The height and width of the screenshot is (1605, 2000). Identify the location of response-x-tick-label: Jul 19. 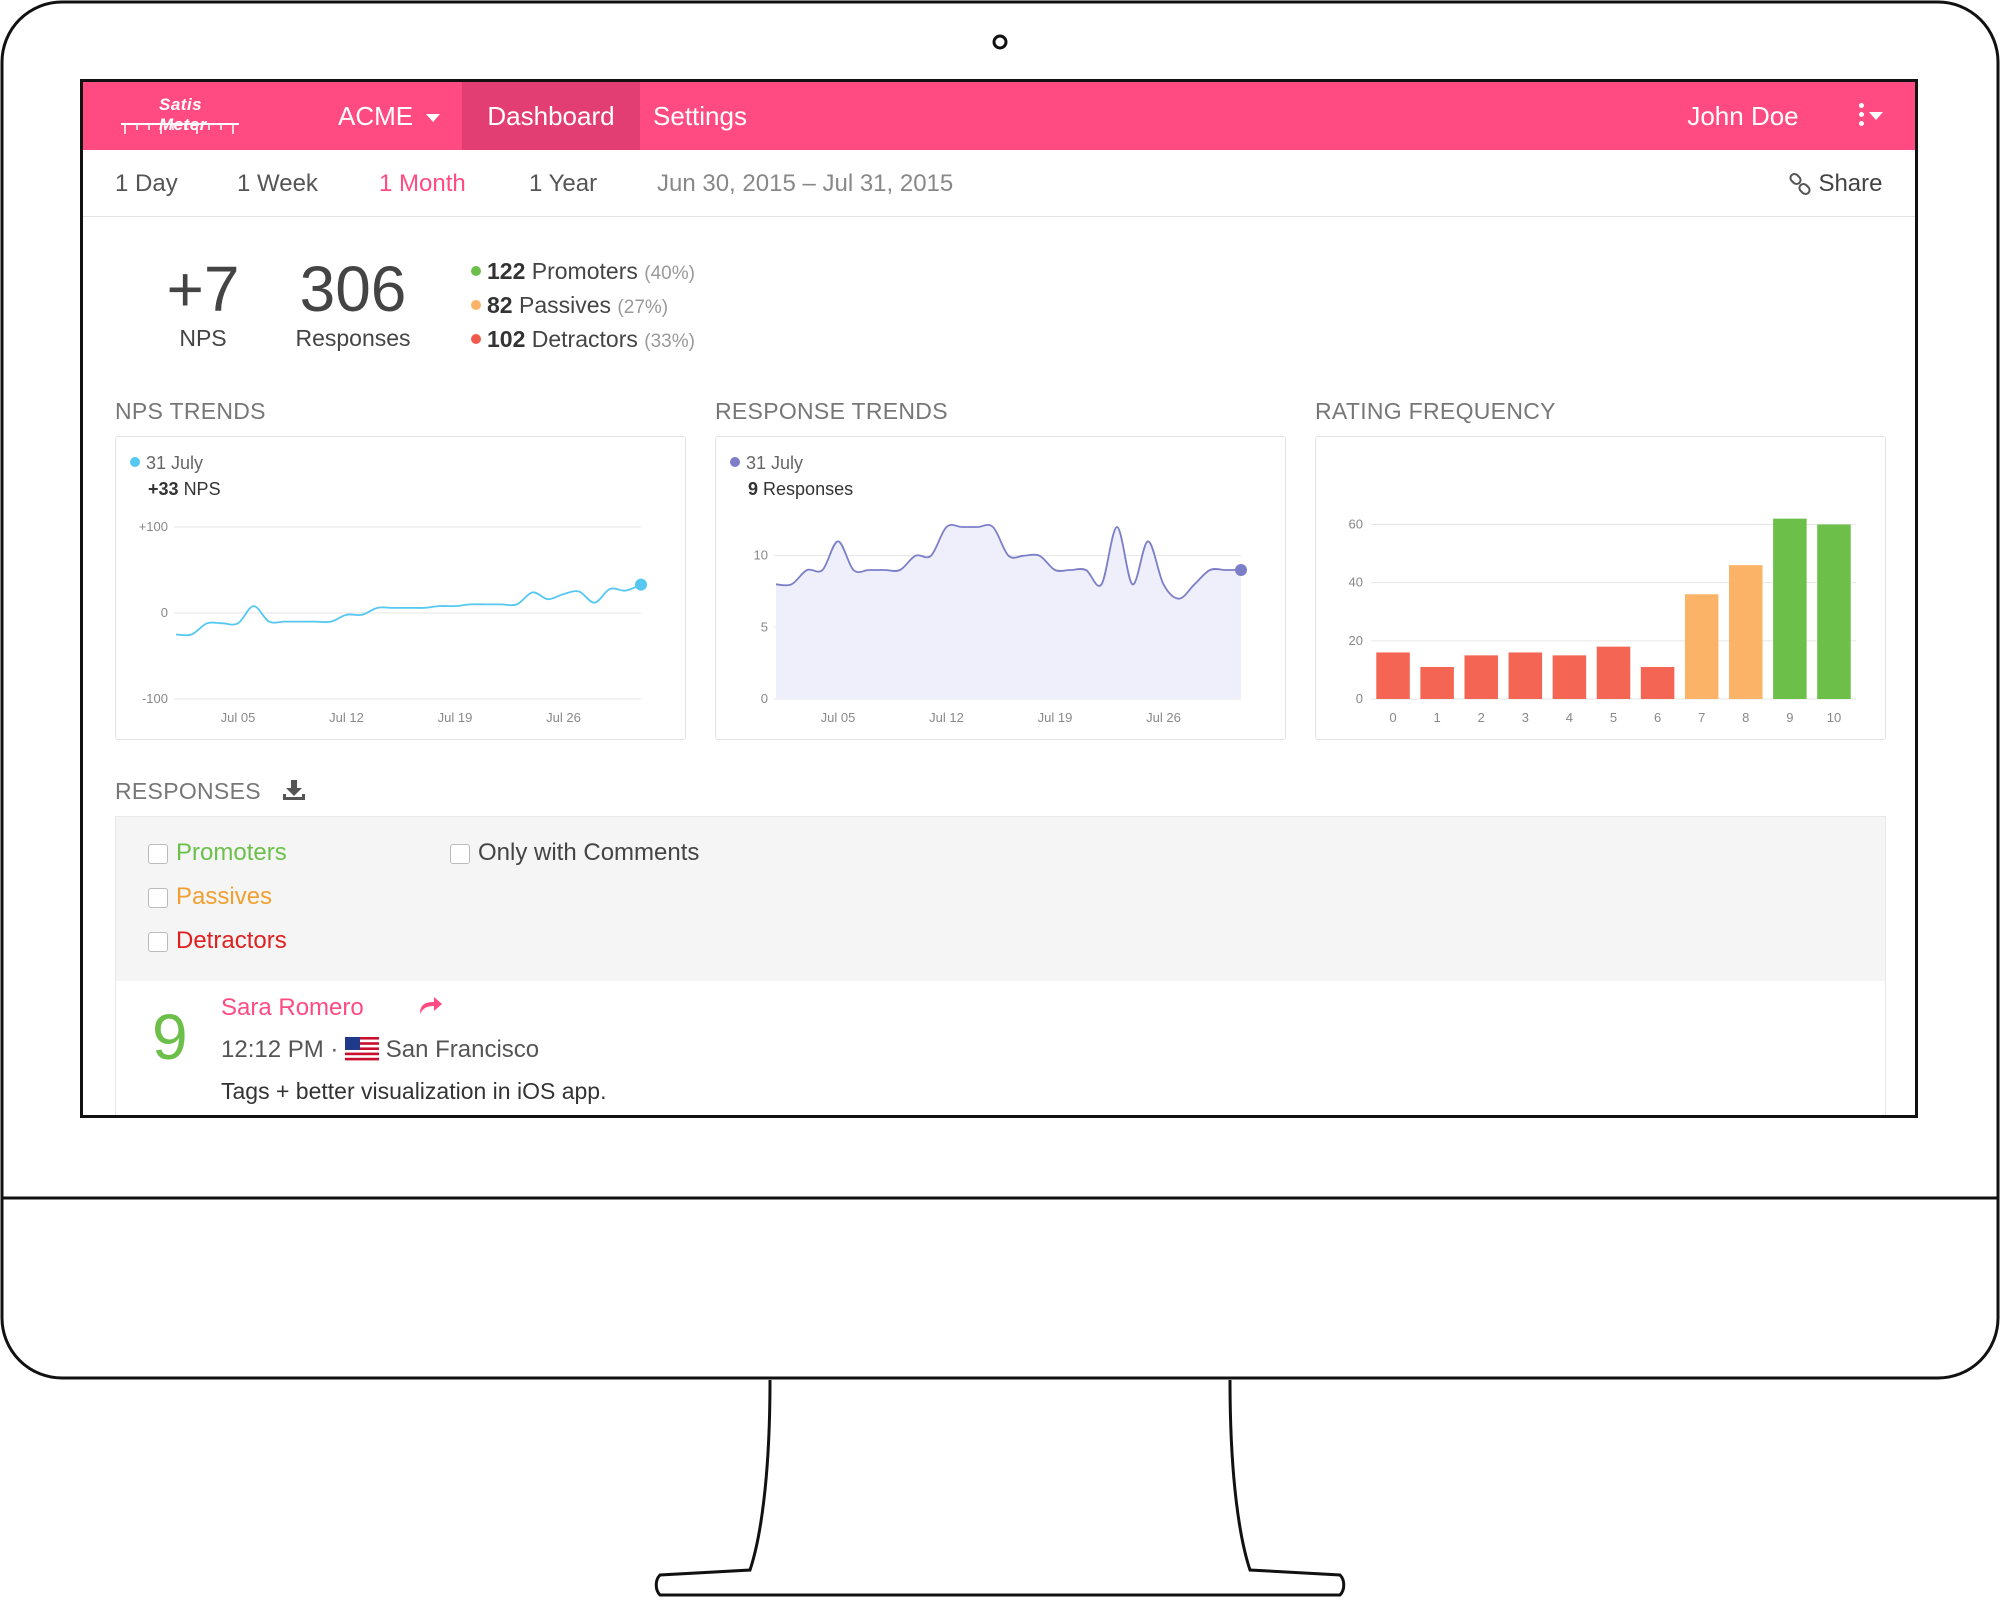
(1055, 717).